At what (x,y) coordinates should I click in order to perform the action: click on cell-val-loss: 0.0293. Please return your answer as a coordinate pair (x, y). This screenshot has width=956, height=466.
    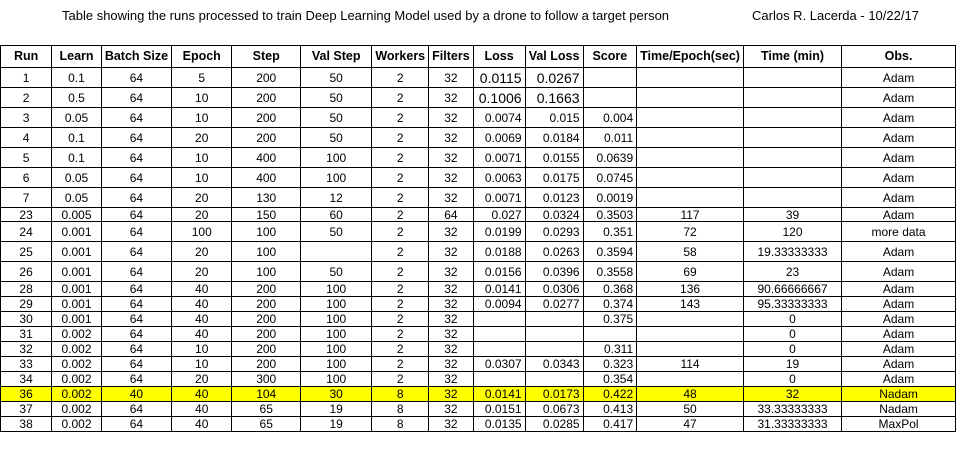
    Looking at the image, I should click on (554, 231).